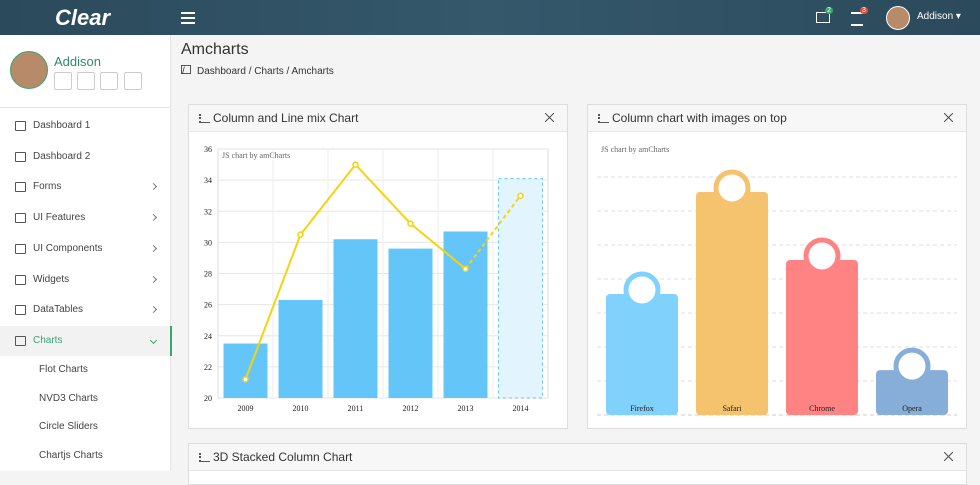  I want to click on x-tick-label: 2011, so click(356, 408).